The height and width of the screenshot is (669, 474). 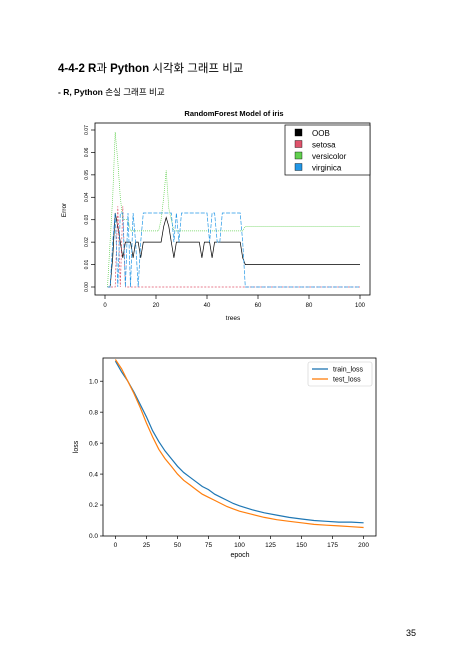 What do you see at coordinates (64, 209) in the screenshot?
I see `chart1-ylabel: Error` at bounding box center [64, 209].